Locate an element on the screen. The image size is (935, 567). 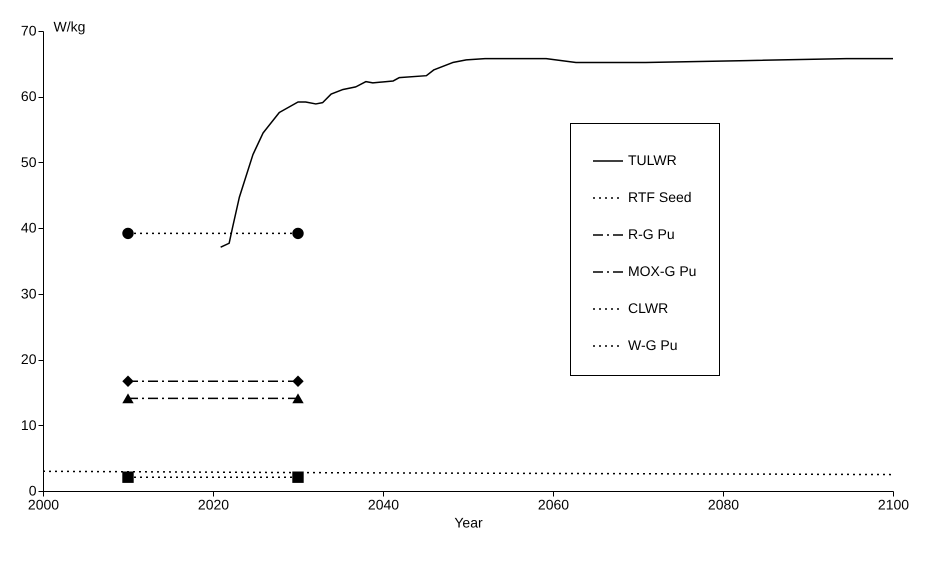
legend-label: MOX-G Pu is located at coordinates (662, 271).